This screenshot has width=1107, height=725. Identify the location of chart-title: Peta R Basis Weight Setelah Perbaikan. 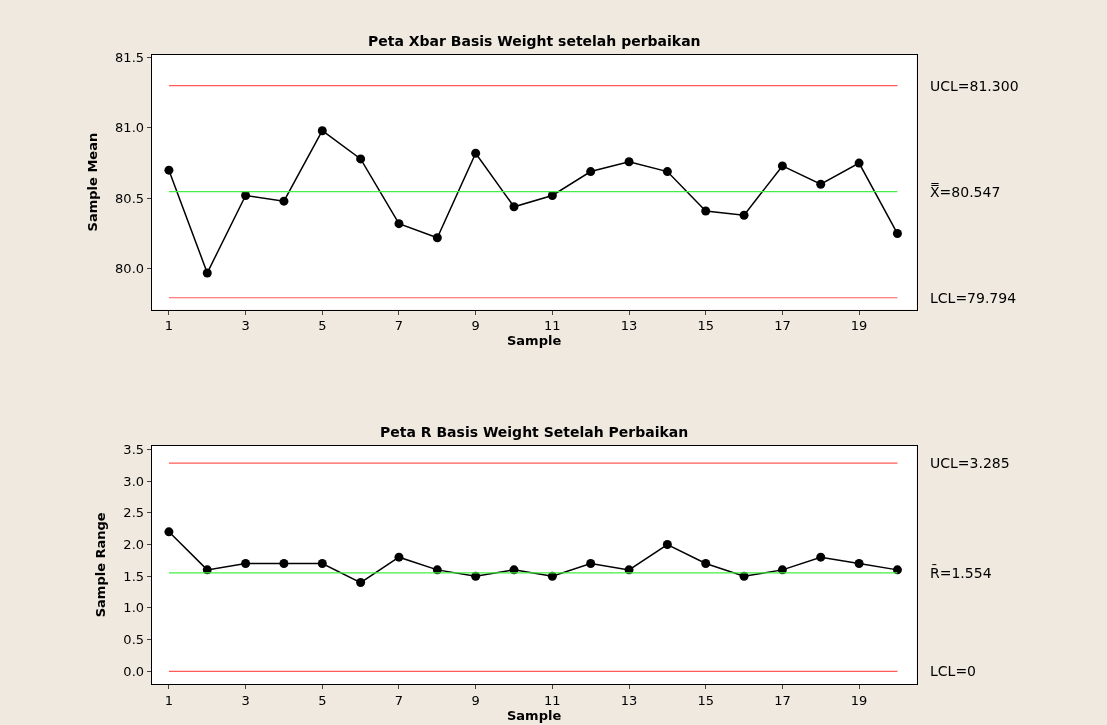
(534, 432).